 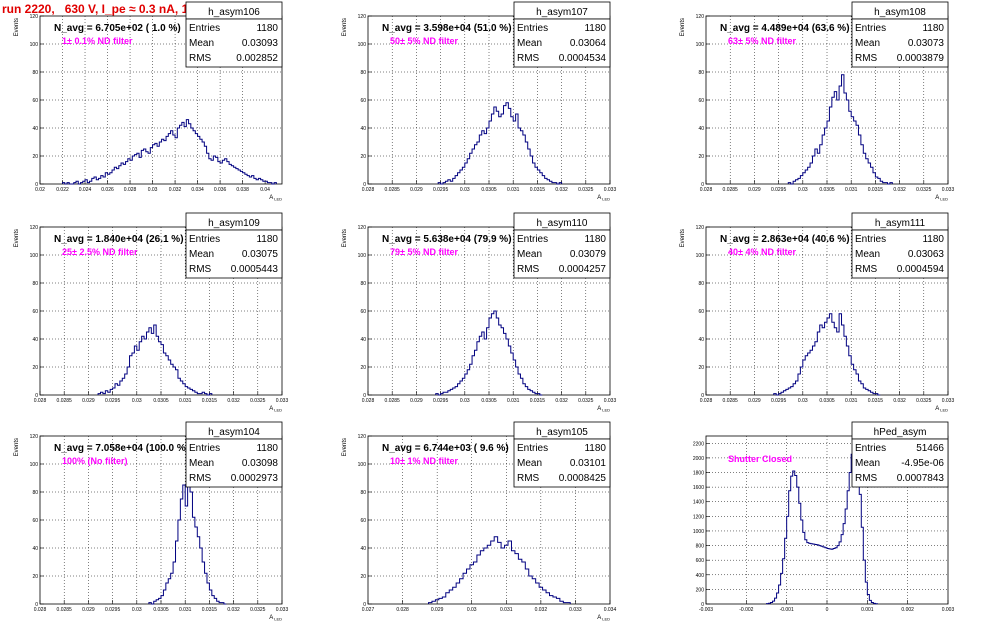 I want to click on x-tick-label: 0.026, so click(x=107, y=190).